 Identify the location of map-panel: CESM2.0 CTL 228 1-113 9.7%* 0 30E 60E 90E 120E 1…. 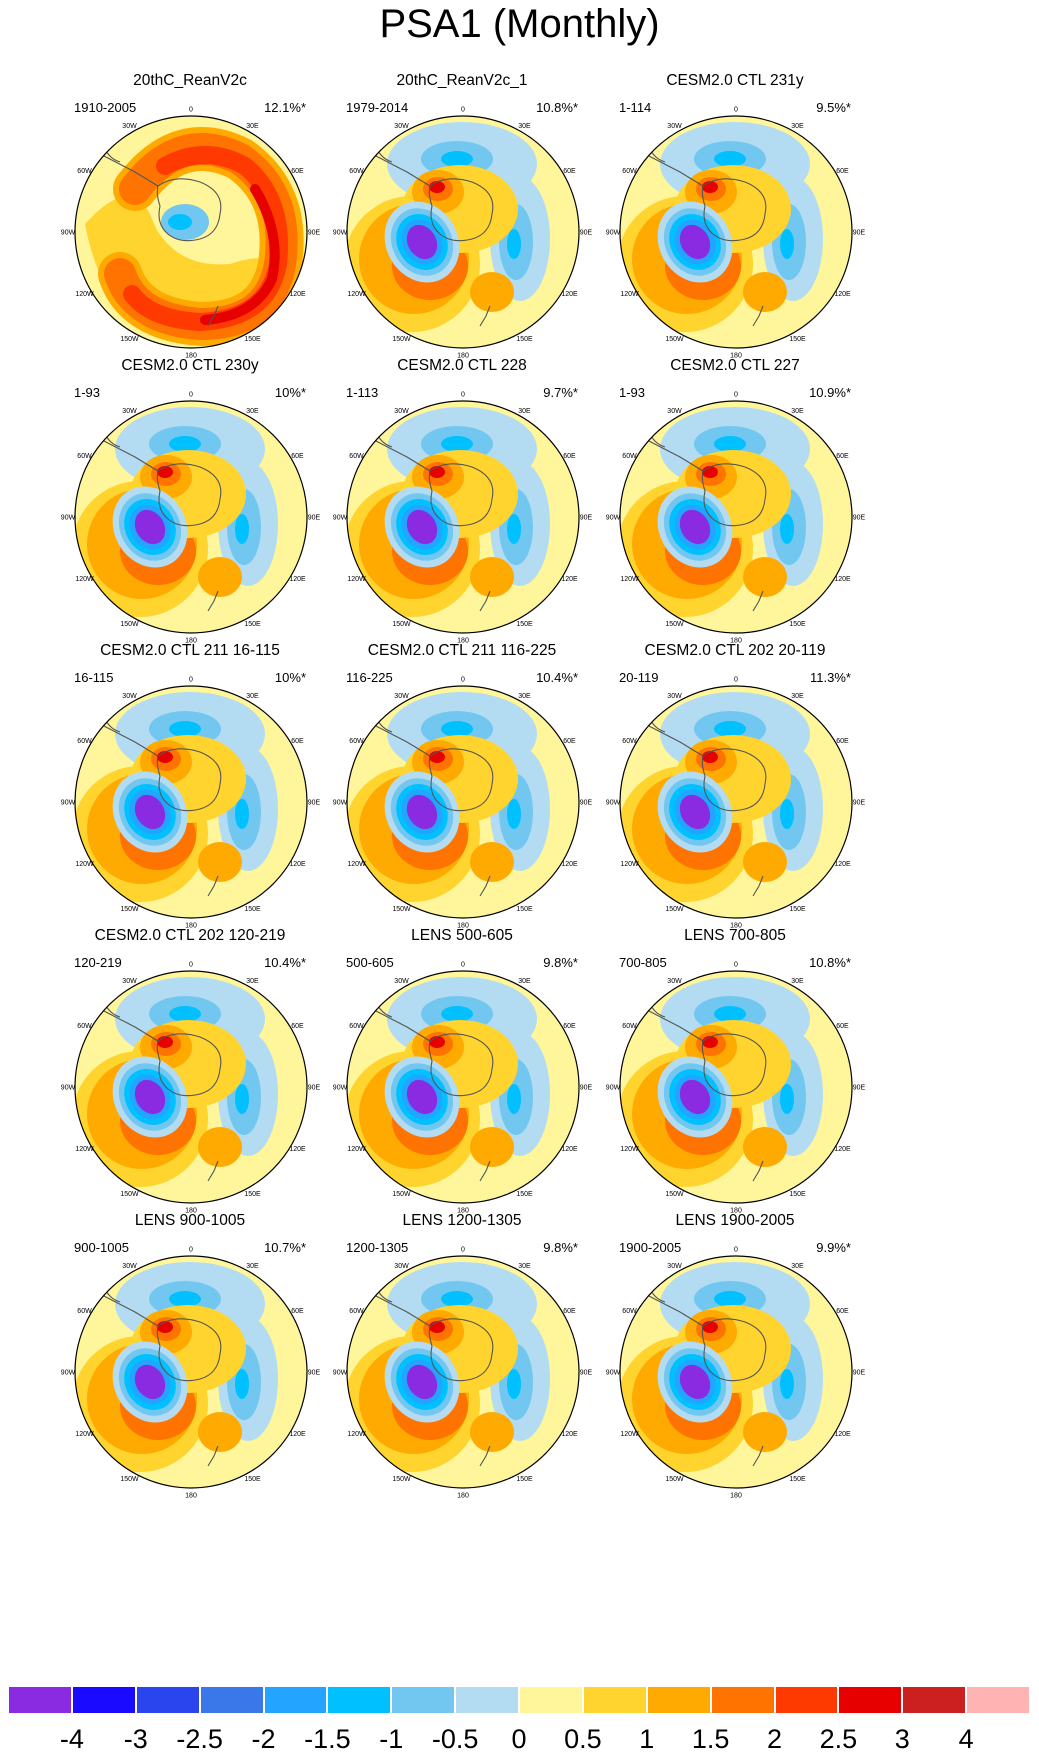
(462, 517).